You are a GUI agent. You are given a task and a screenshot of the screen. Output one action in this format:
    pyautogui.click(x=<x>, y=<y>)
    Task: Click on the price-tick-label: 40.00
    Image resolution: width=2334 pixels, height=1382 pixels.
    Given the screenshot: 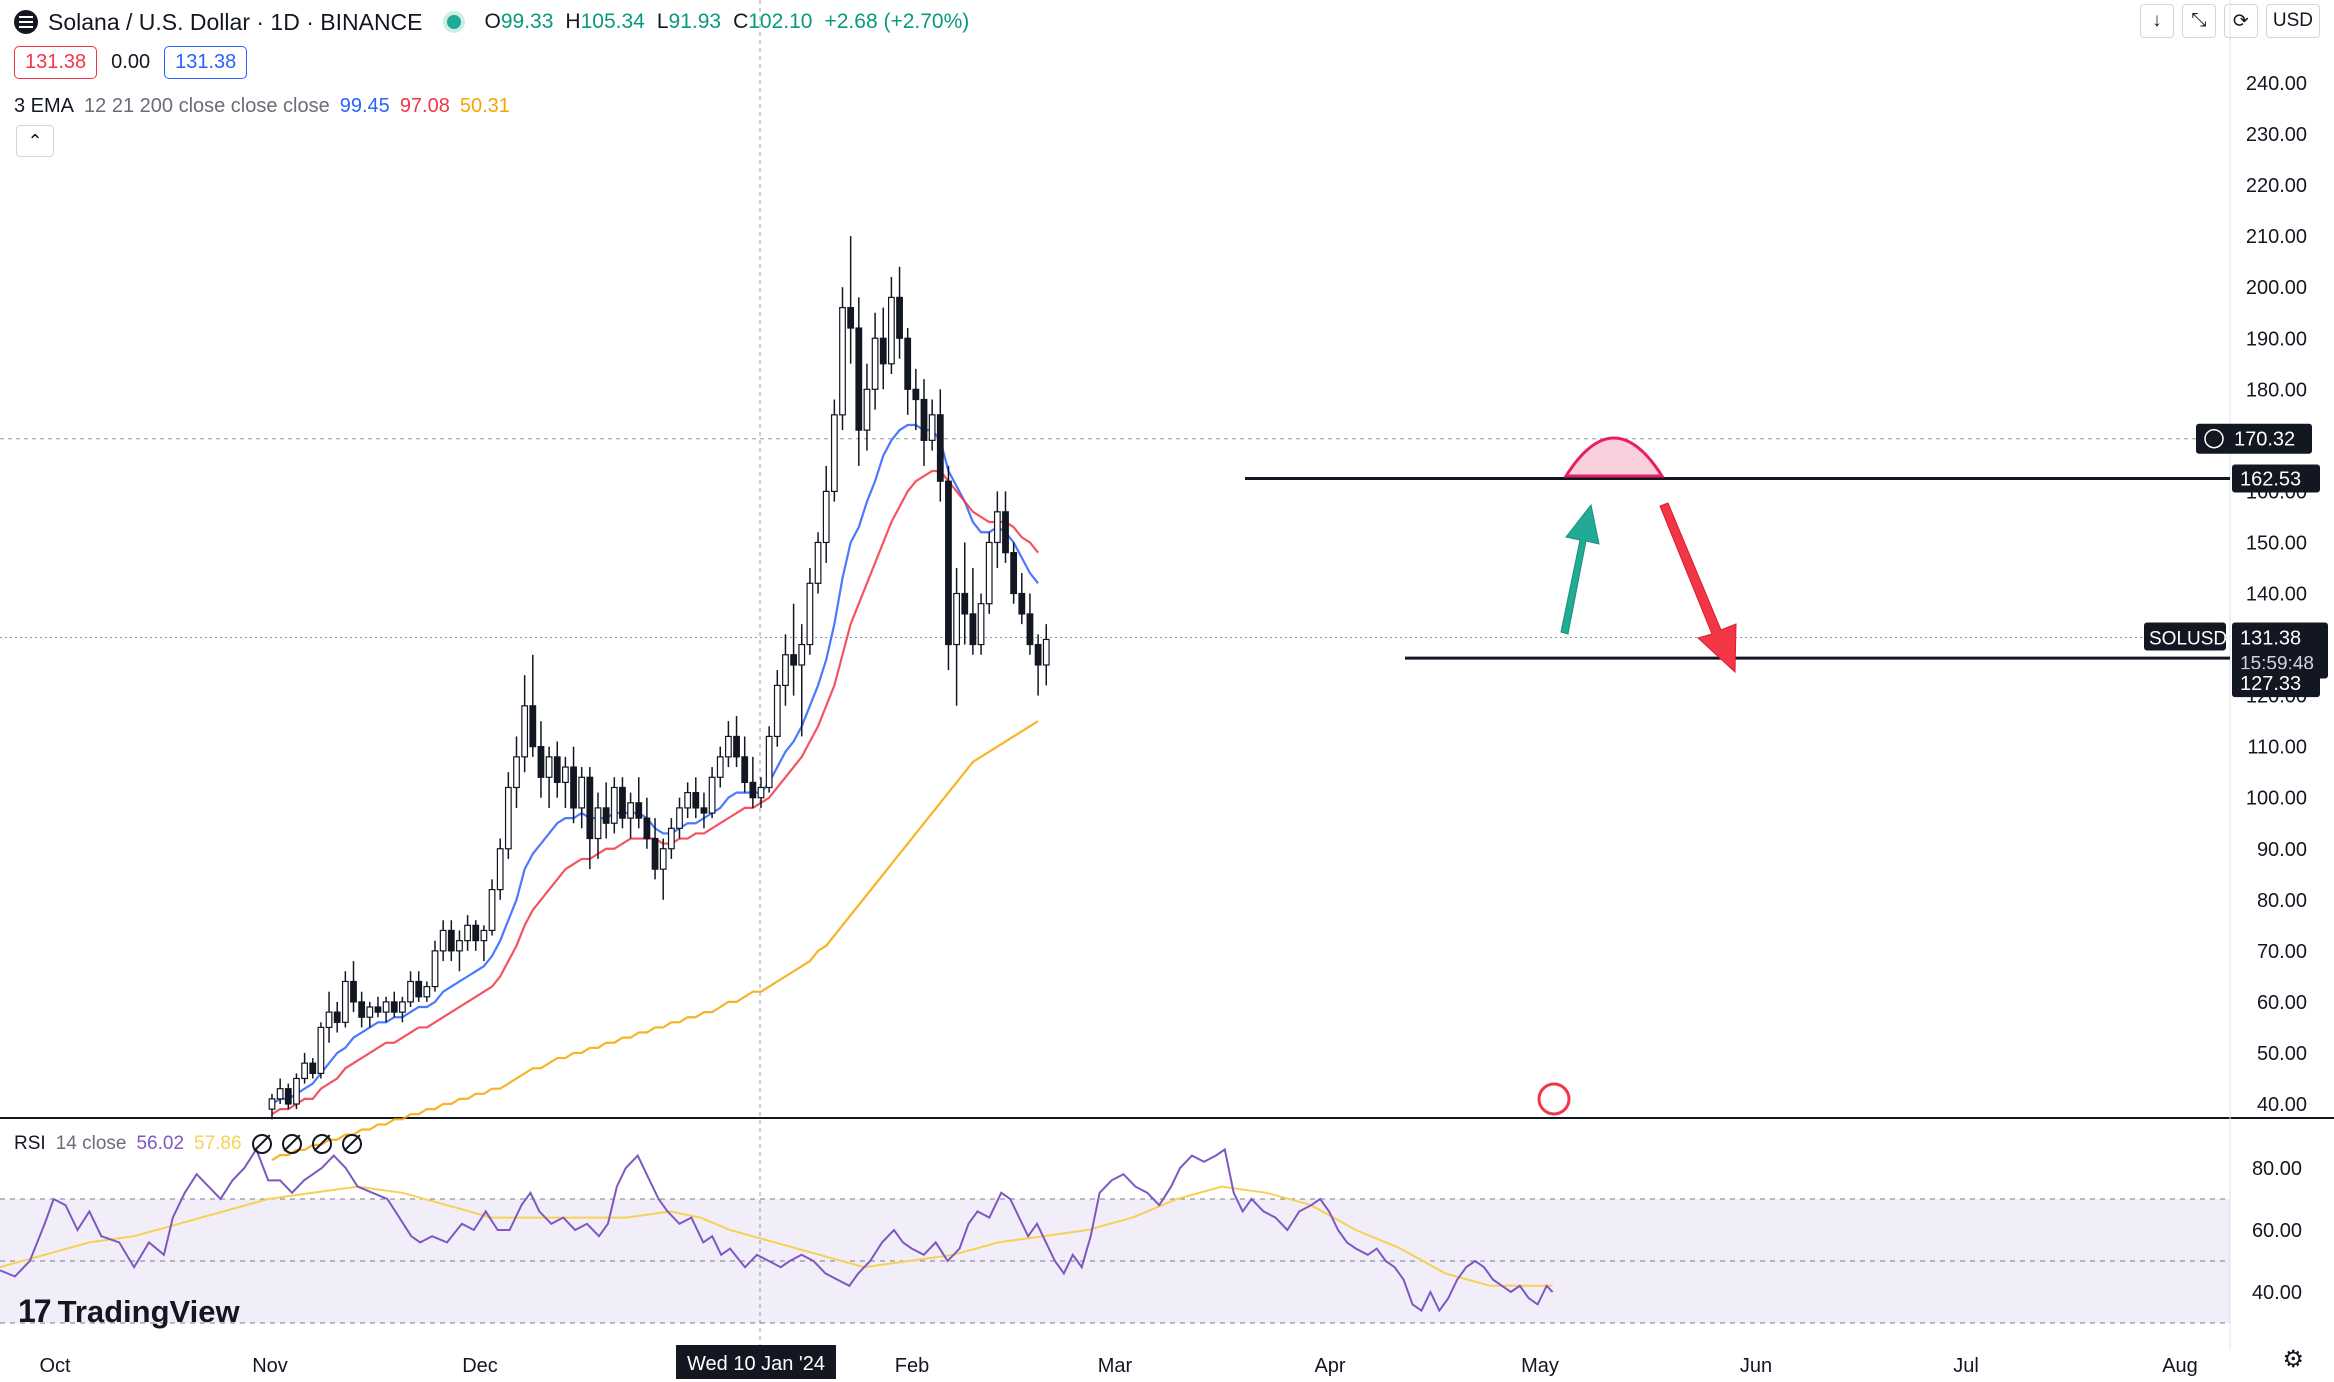 What is the action you would take?
    pyautogui.click(x=2282, y=1105)
    